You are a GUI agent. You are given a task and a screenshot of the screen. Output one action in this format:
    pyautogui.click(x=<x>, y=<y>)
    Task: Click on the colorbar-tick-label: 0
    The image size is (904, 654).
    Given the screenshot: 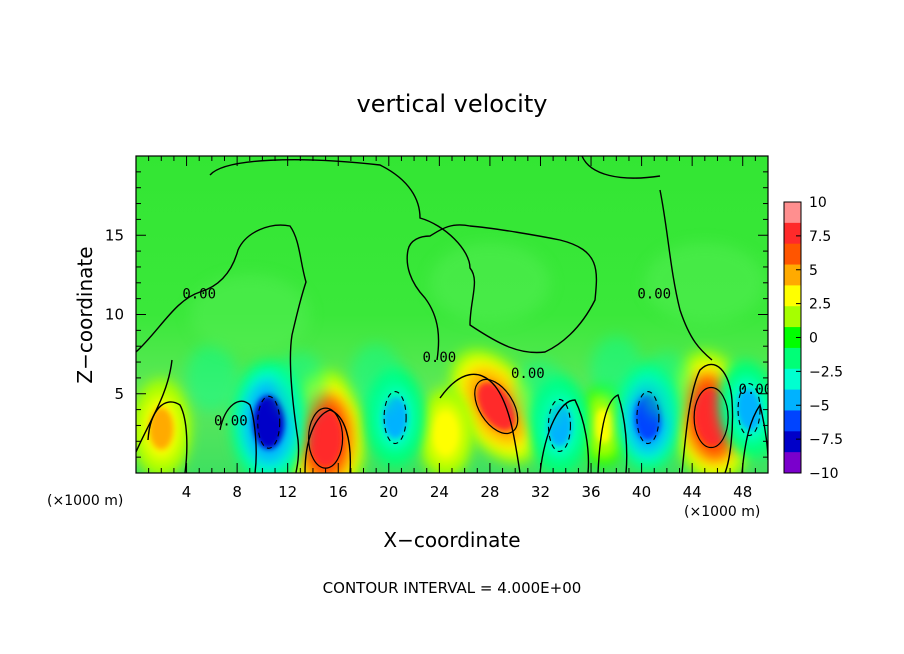 What is the action you would take?
    pyautogui.click(x=813, y=339)
    